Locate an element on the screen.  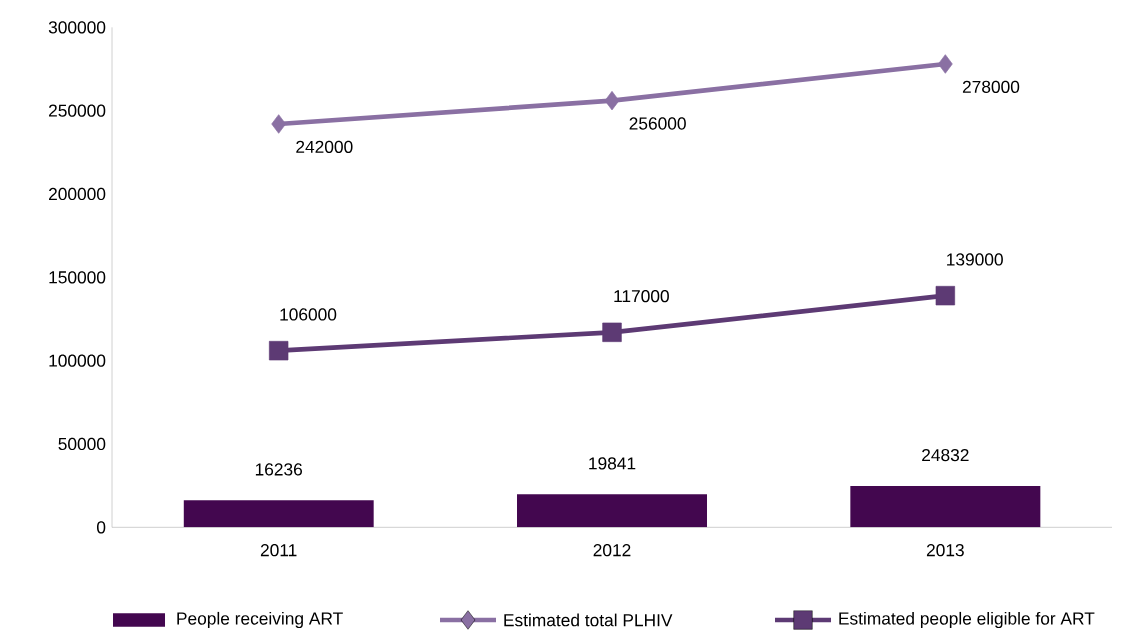
data-label: 139000 is located at coordinates (975, 259).